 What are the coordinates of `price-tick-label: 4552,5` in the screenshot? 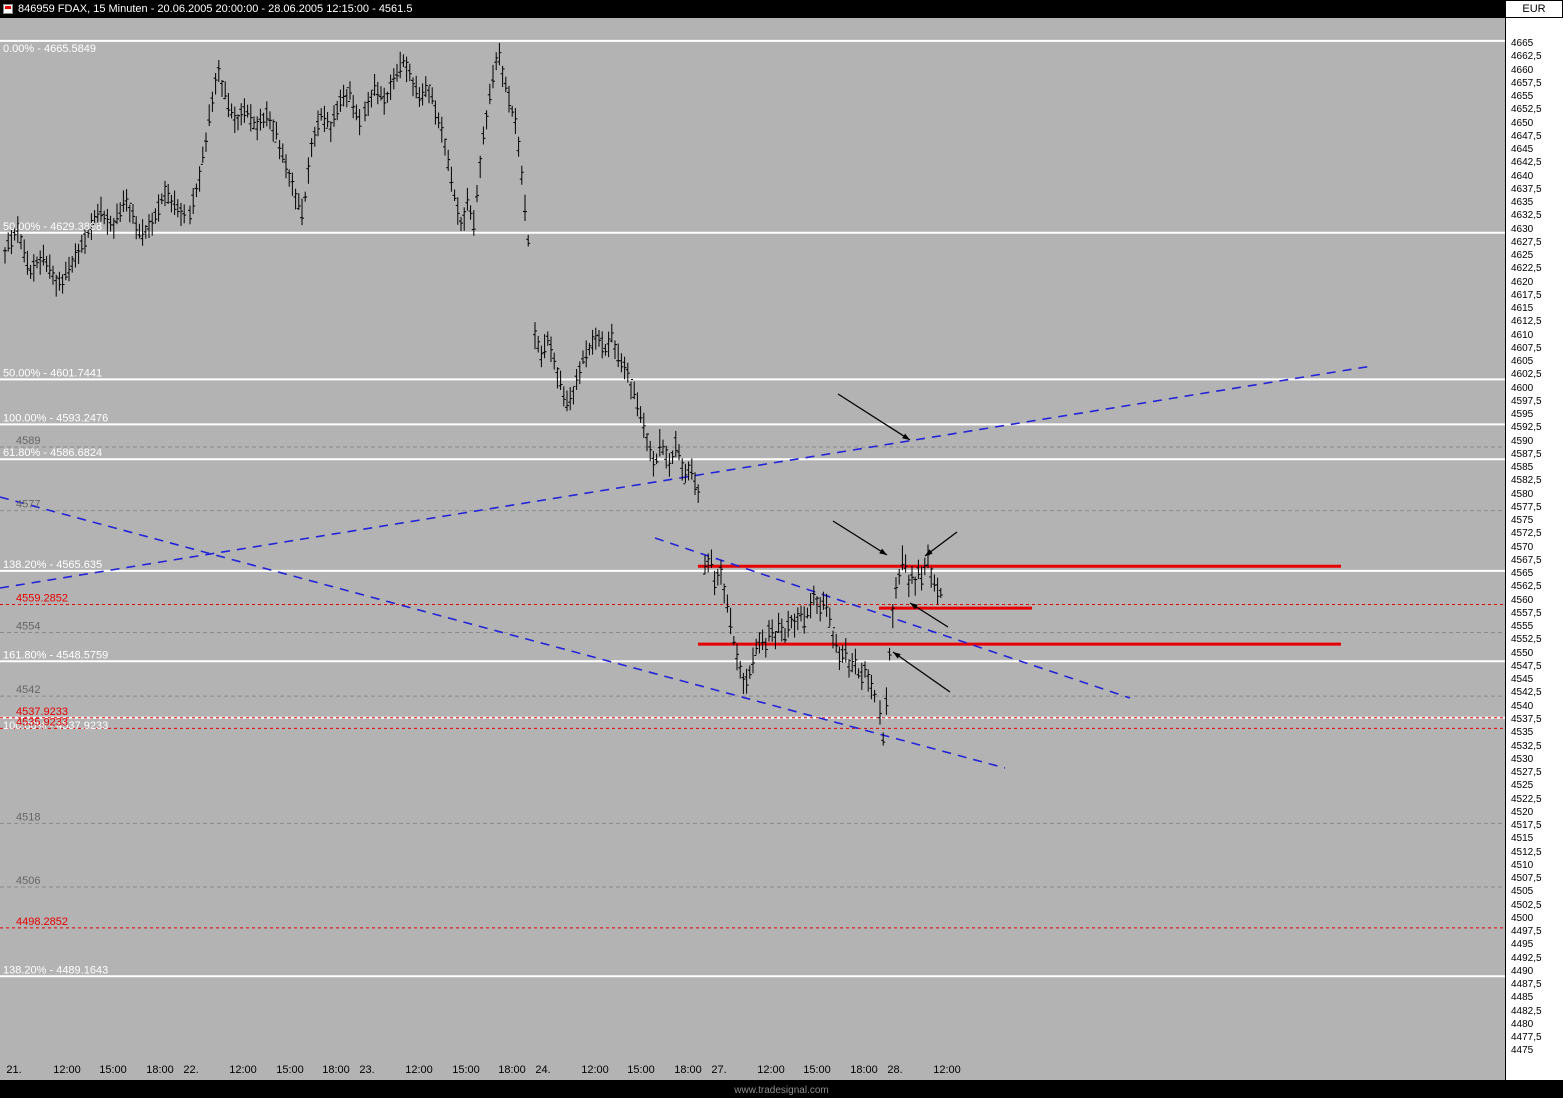 It's located at (1526, 640).